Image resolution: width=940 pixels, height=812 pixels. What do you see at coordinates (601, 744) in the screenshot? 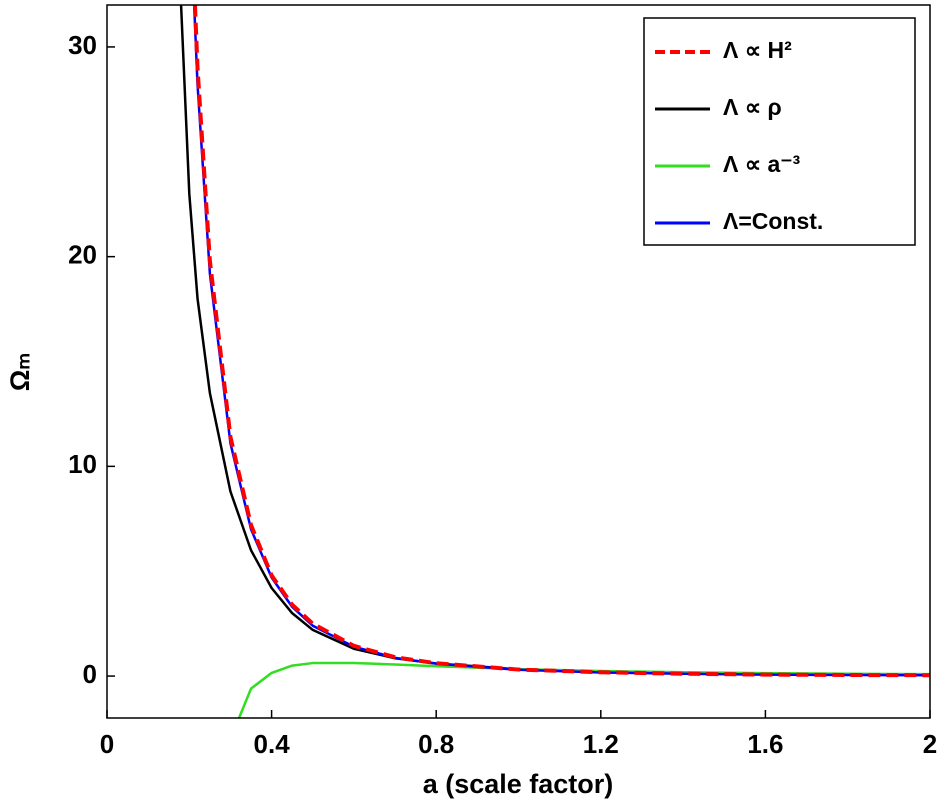
I see `x-tick-label: 1.2` at bounding box center [601, 744].